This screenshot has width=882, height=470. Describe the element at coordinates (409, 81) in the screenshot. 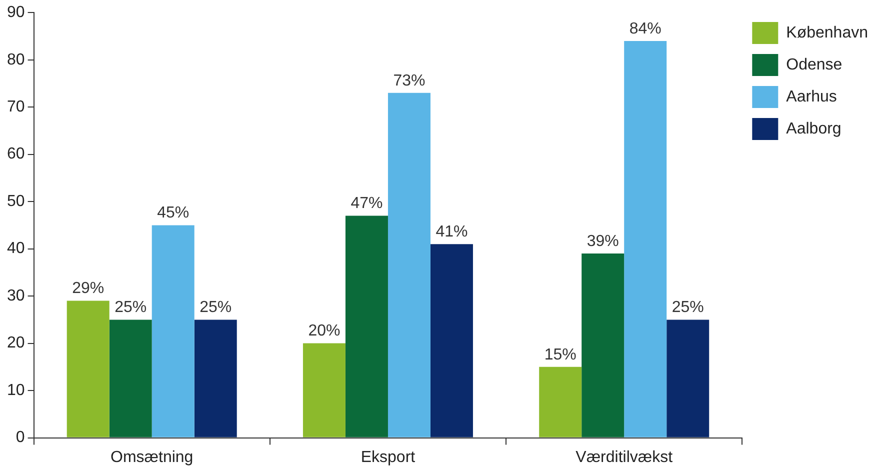

I see `data-label: 73%` at that location.